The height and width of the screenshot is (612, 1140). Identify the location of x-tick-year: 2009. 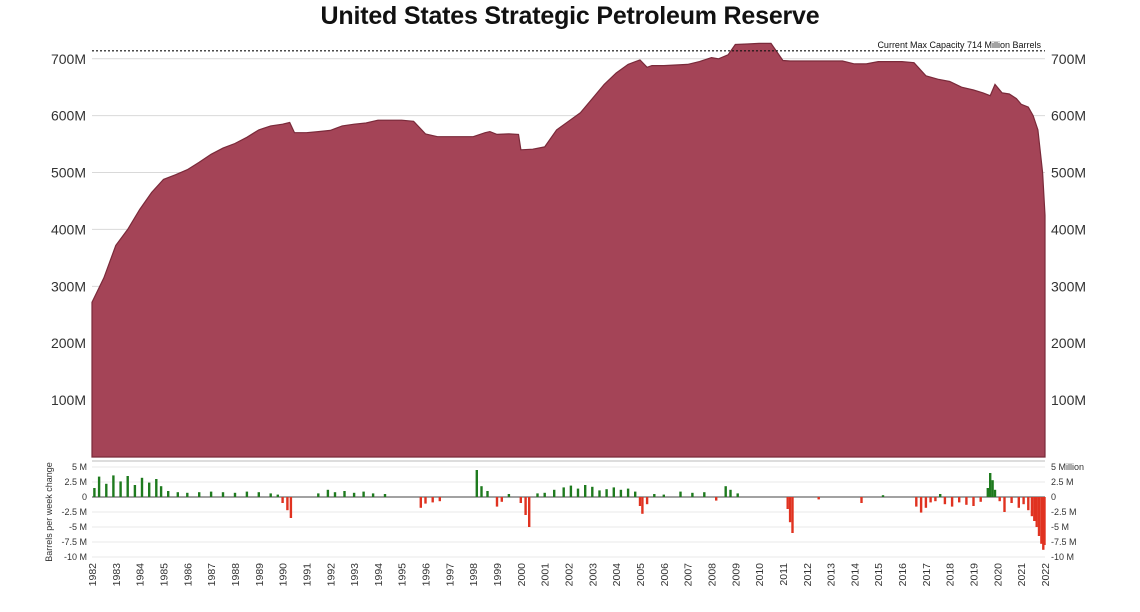
(736, 575).